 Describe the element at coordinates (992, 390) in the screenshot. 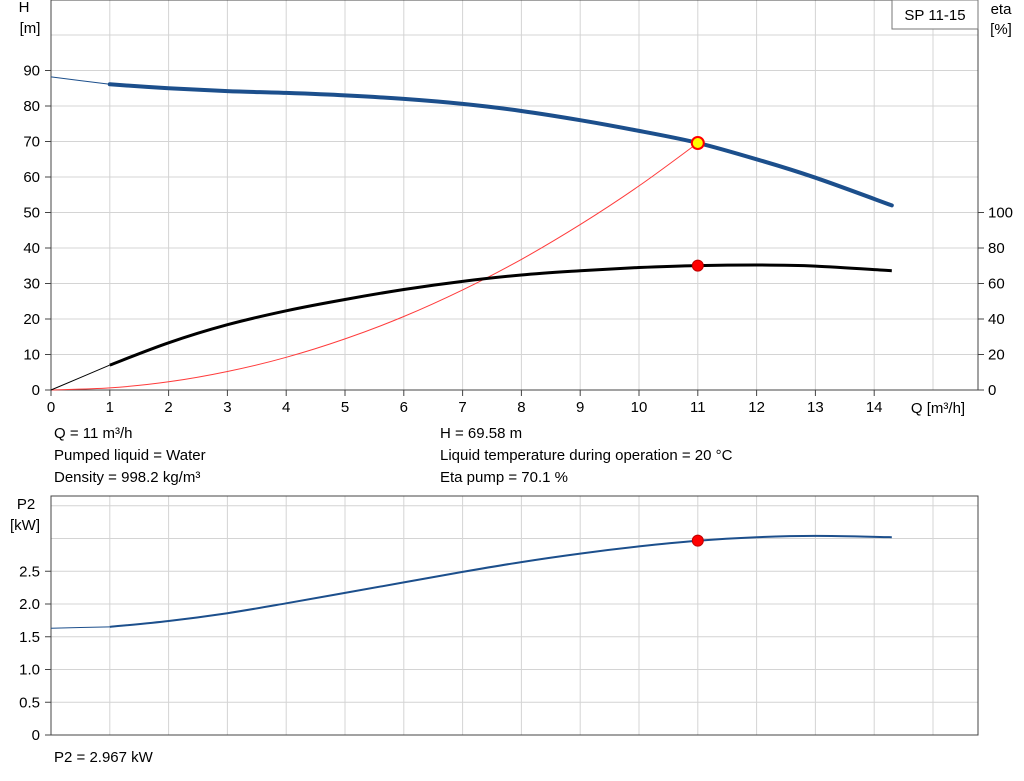

I see `y2-tick-label: 0` at that location.